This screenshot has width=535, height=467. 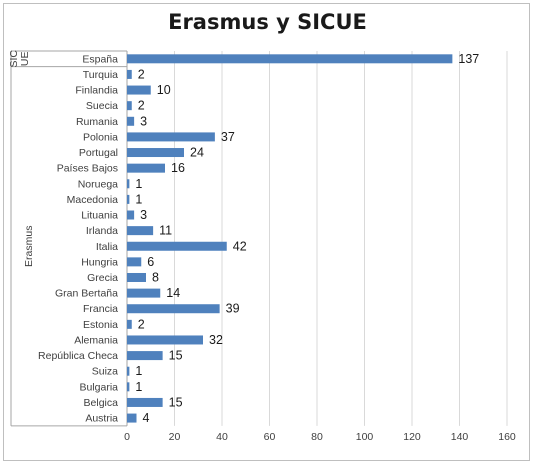 I want to click on data-label: 24, so click(x=197, y=153).